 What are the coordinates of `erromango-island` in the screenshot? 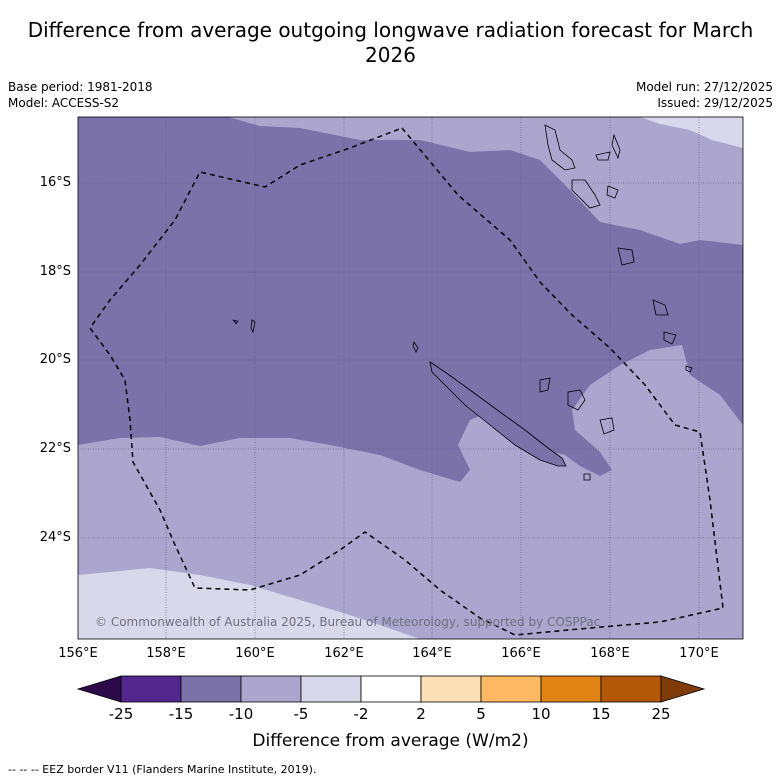 It's located at (660, 307).